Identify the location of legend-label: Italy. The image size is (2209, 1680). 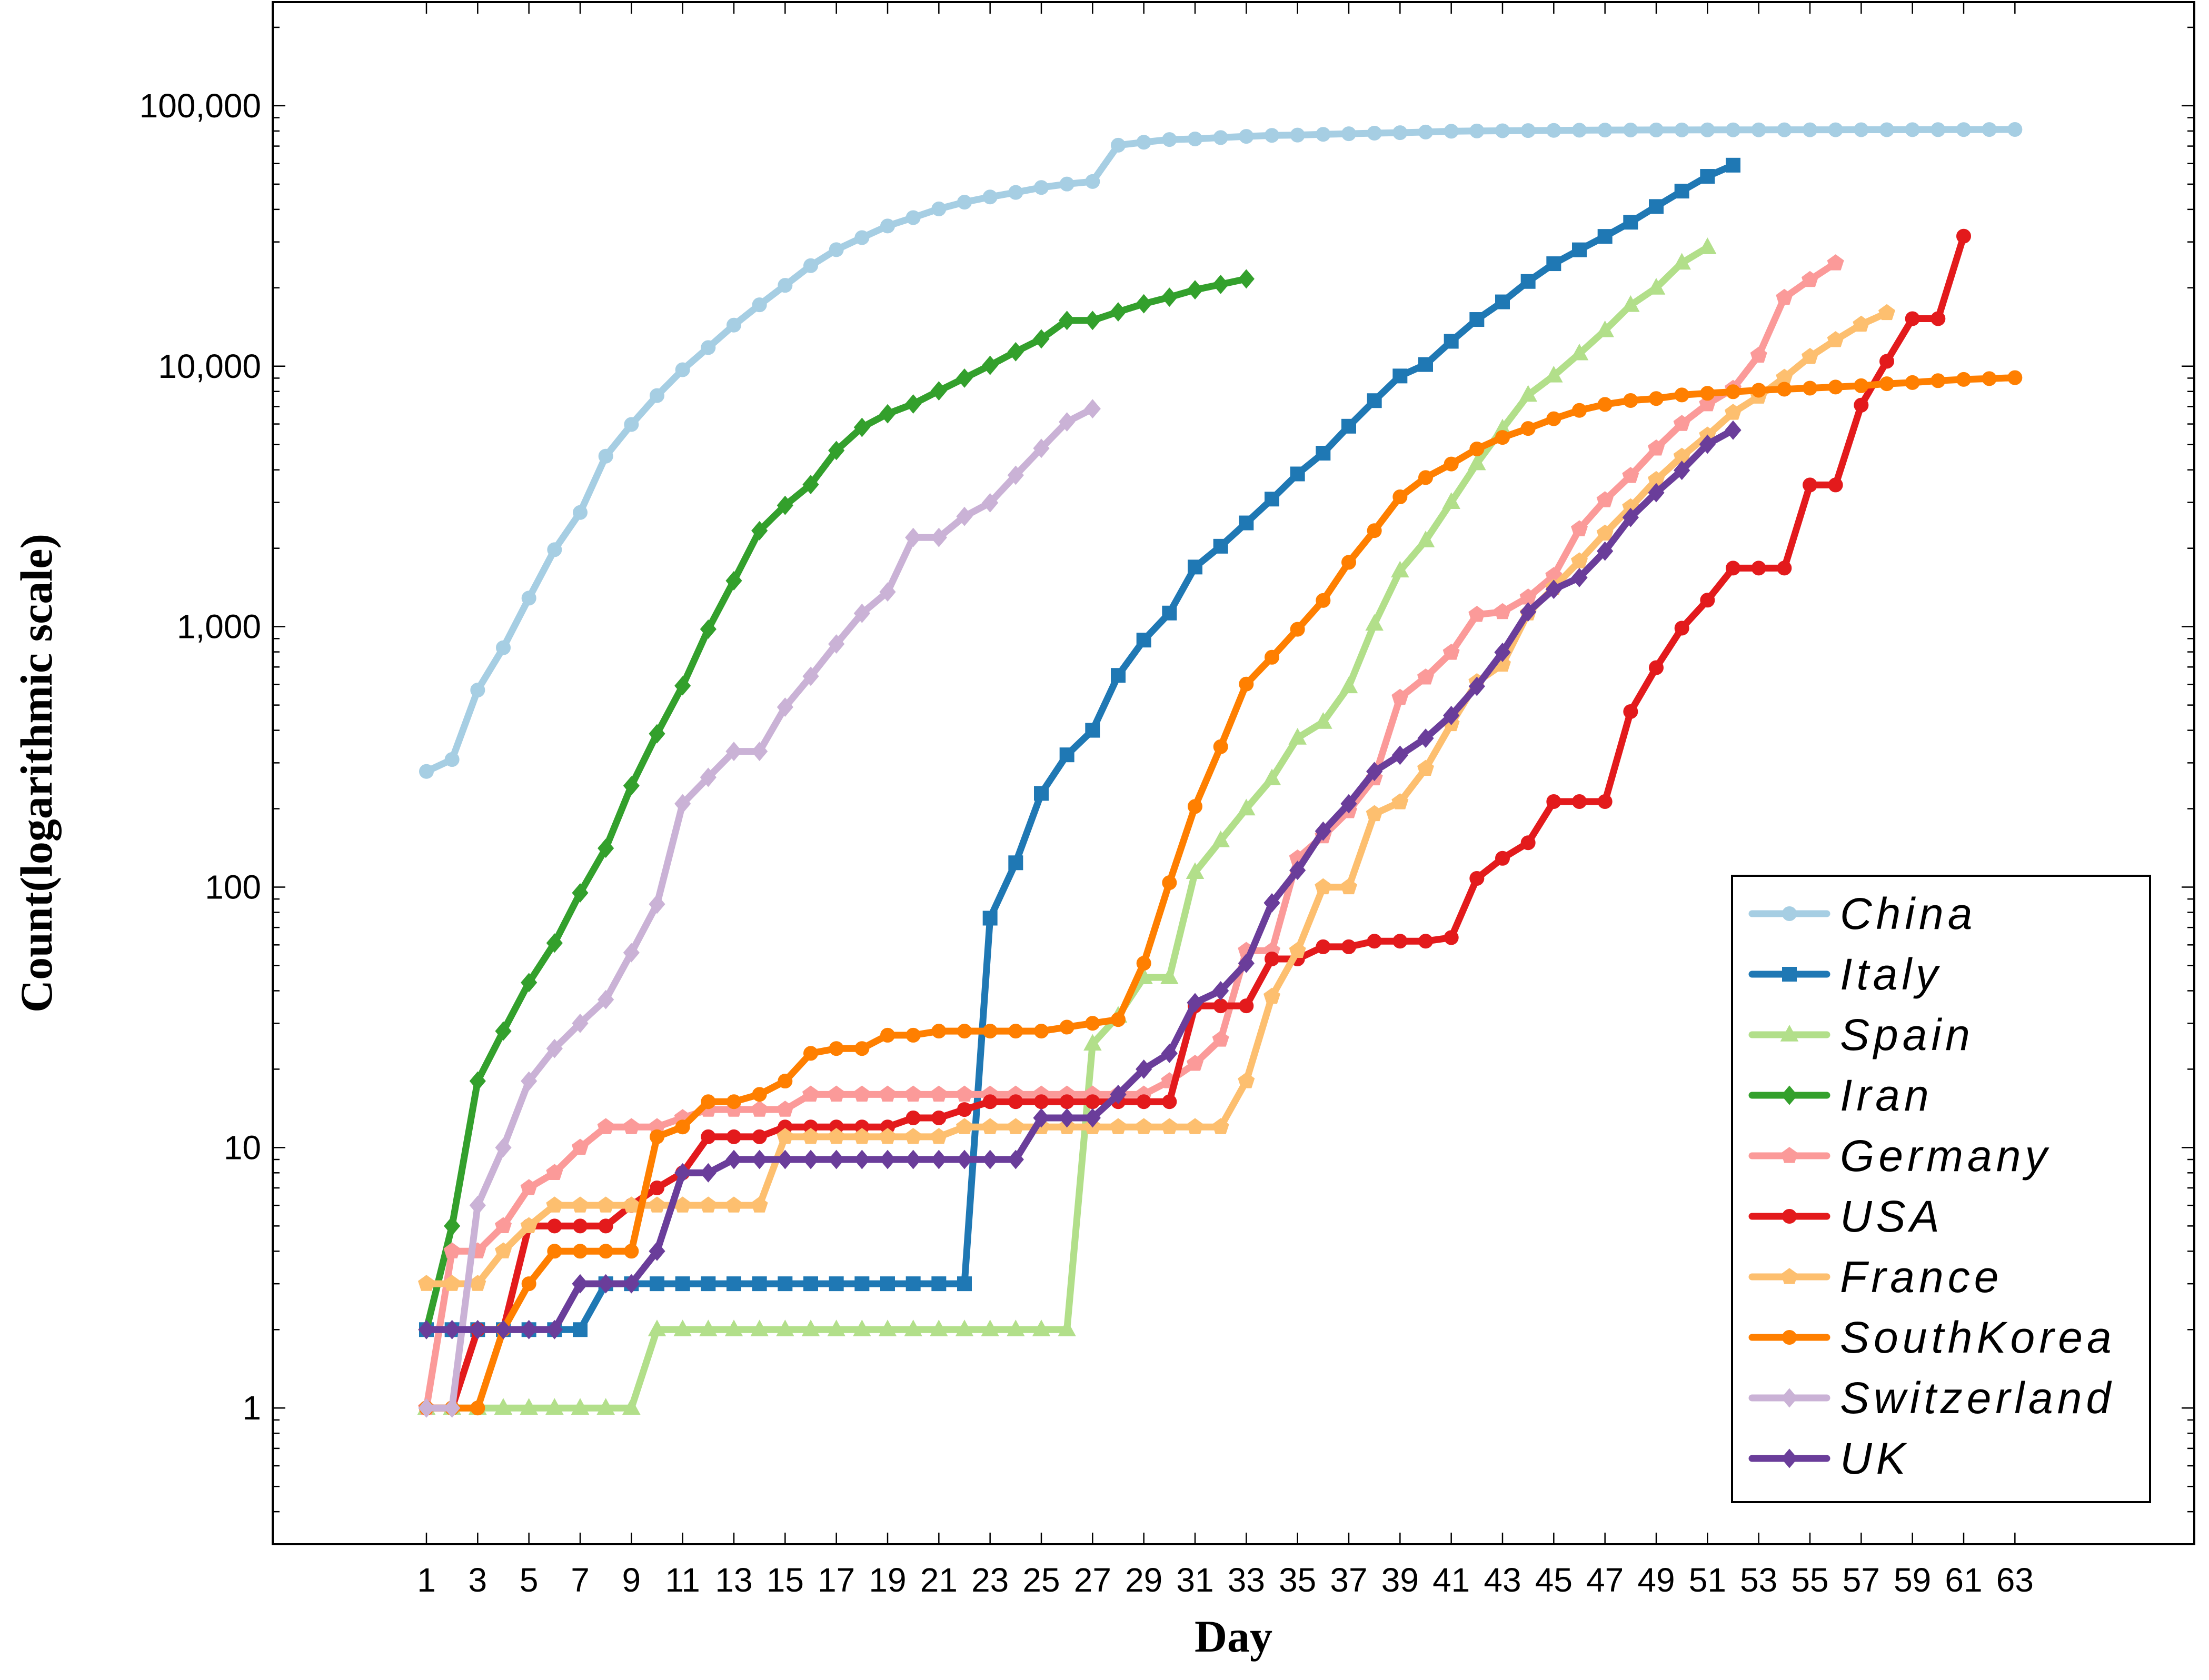
(1891, 974).